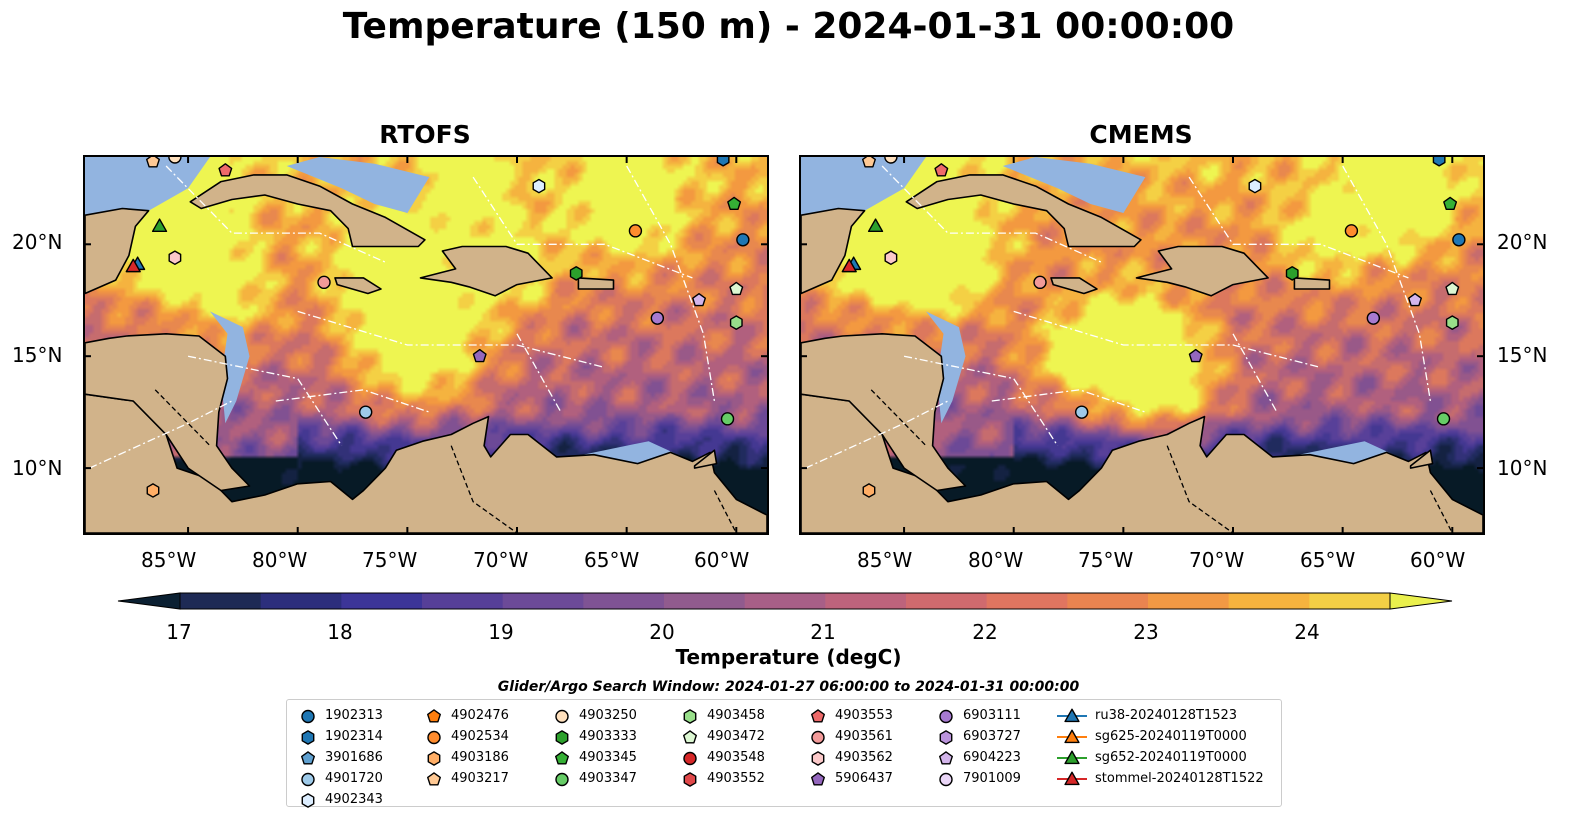 This screenshot has height=826, width=1577. I want to click on lon-label-85w-left: 85°W, so click(169, 560).